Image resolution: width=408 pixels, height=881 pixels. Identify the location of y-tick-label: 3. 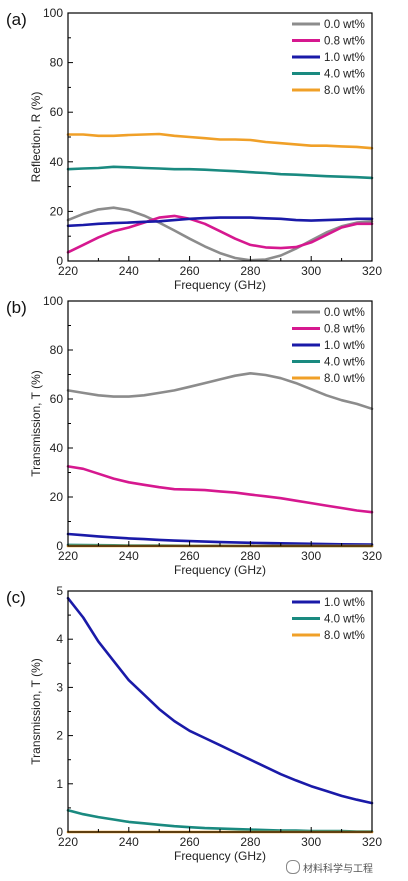
(59, 687).